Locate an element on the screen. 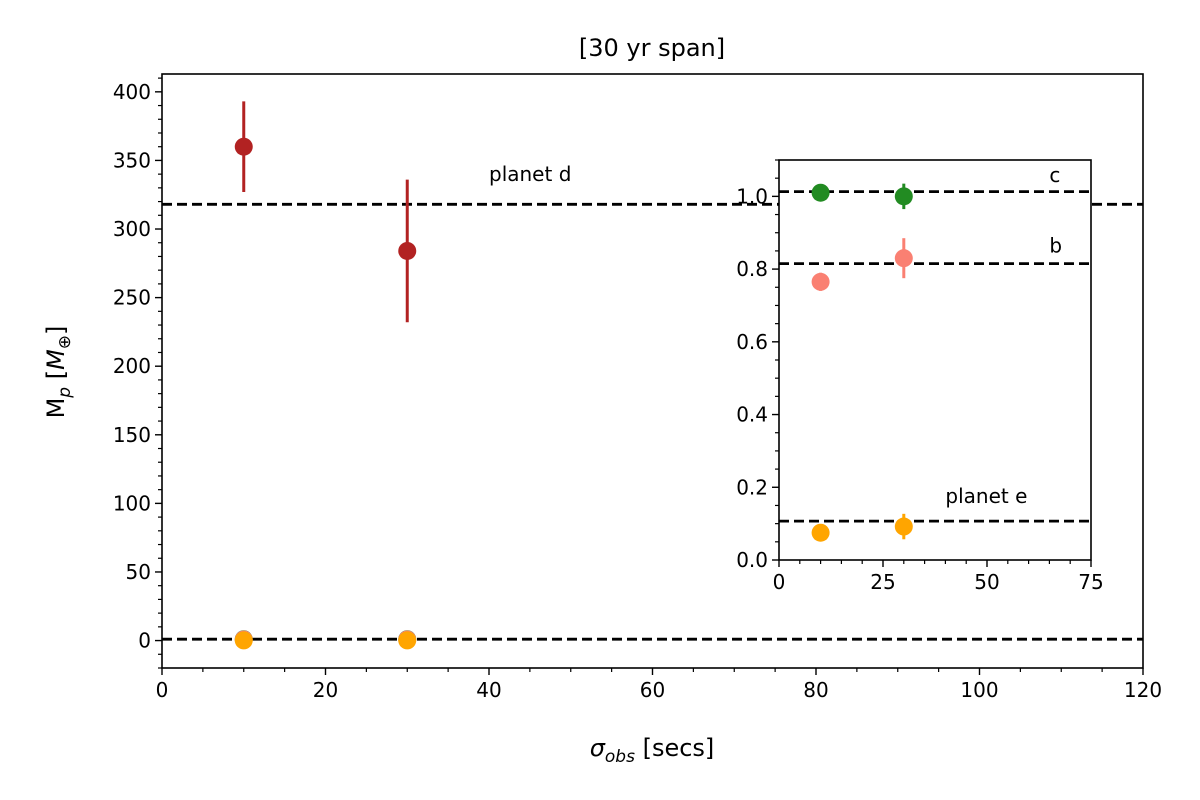  inset-y-tick-label: 0.0 is located at coordinates (752, 560).